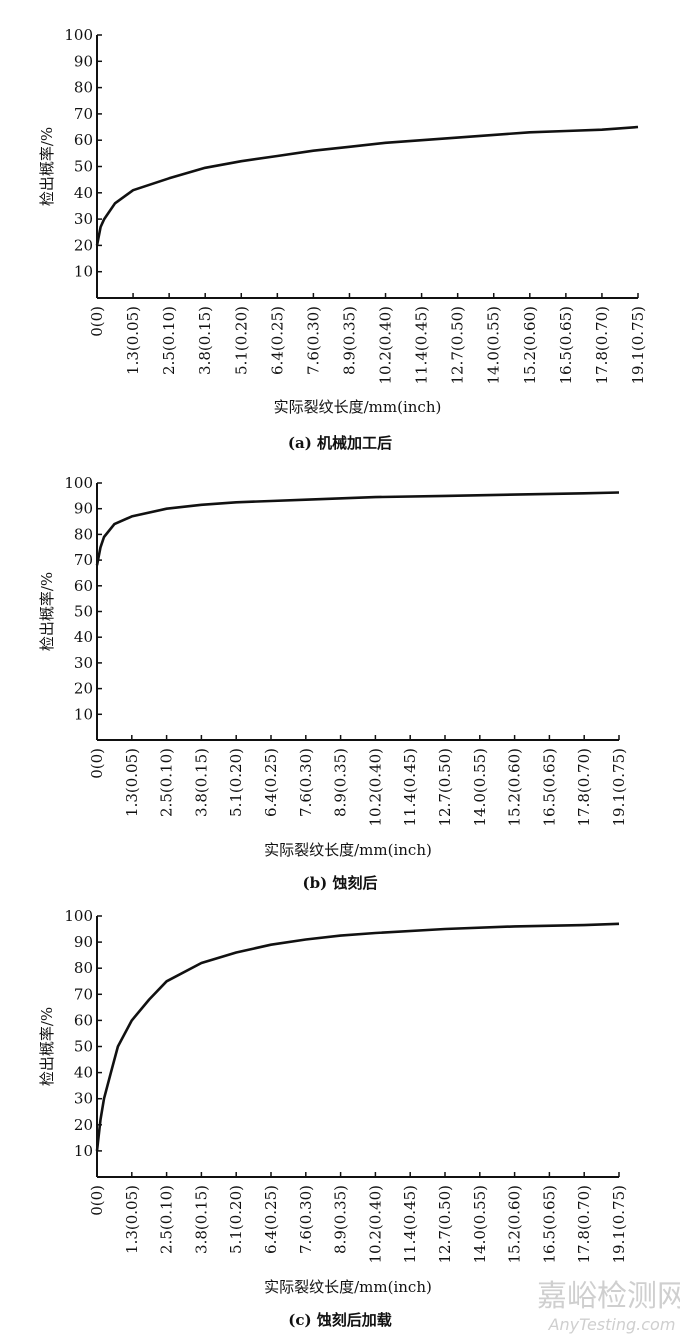 The height and width of the screenshot is (1343, 680). Describe the element at coordinates (340, 443) in the screenshot. I see `caption: (a) 机械加工后` at that location.